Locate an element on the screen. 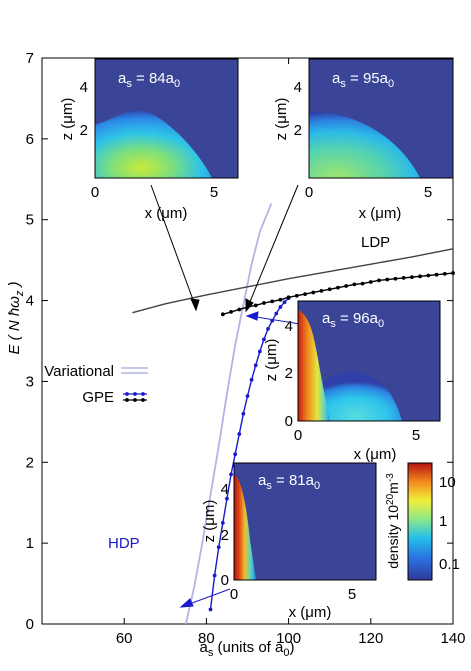 The width and height of the screenshot is (471, 671). legend-variational-label: Variational is located at coordinates (79, 371).